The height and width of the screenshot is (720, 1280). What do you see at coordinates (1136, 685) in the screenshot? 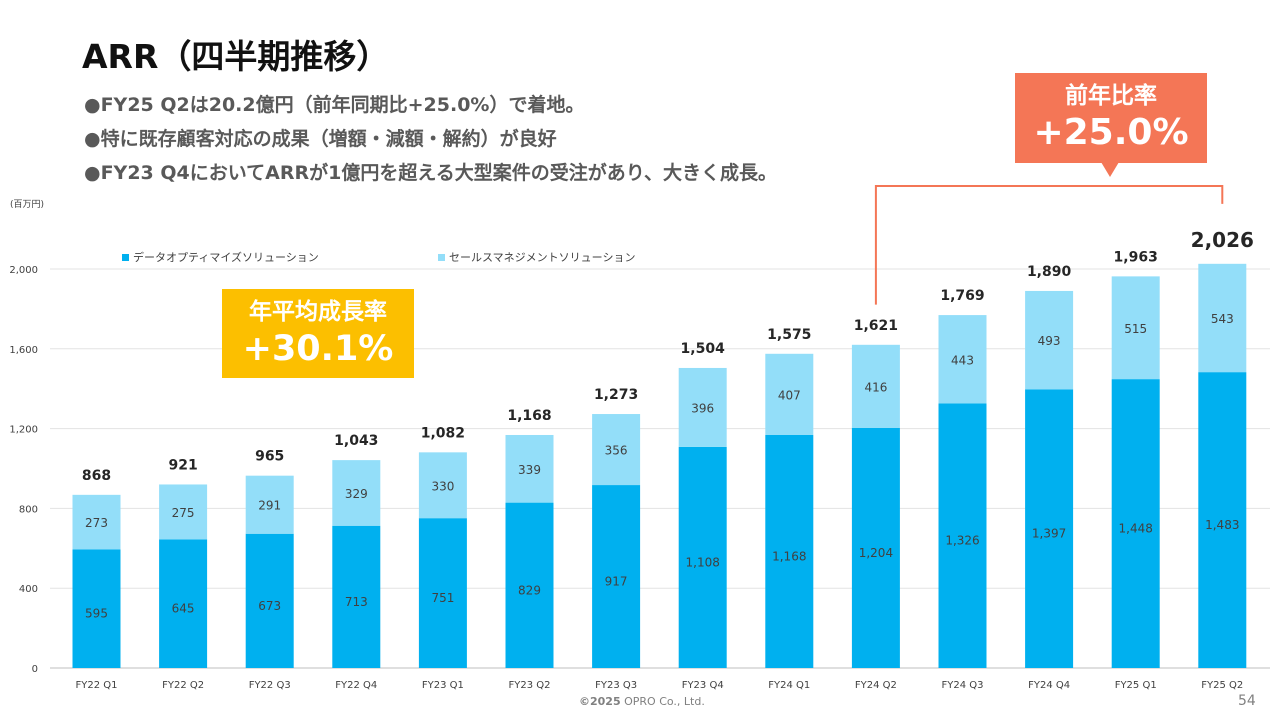
I see `x-tick-label: FY25 Q1` at bounding box center [1136, 685].